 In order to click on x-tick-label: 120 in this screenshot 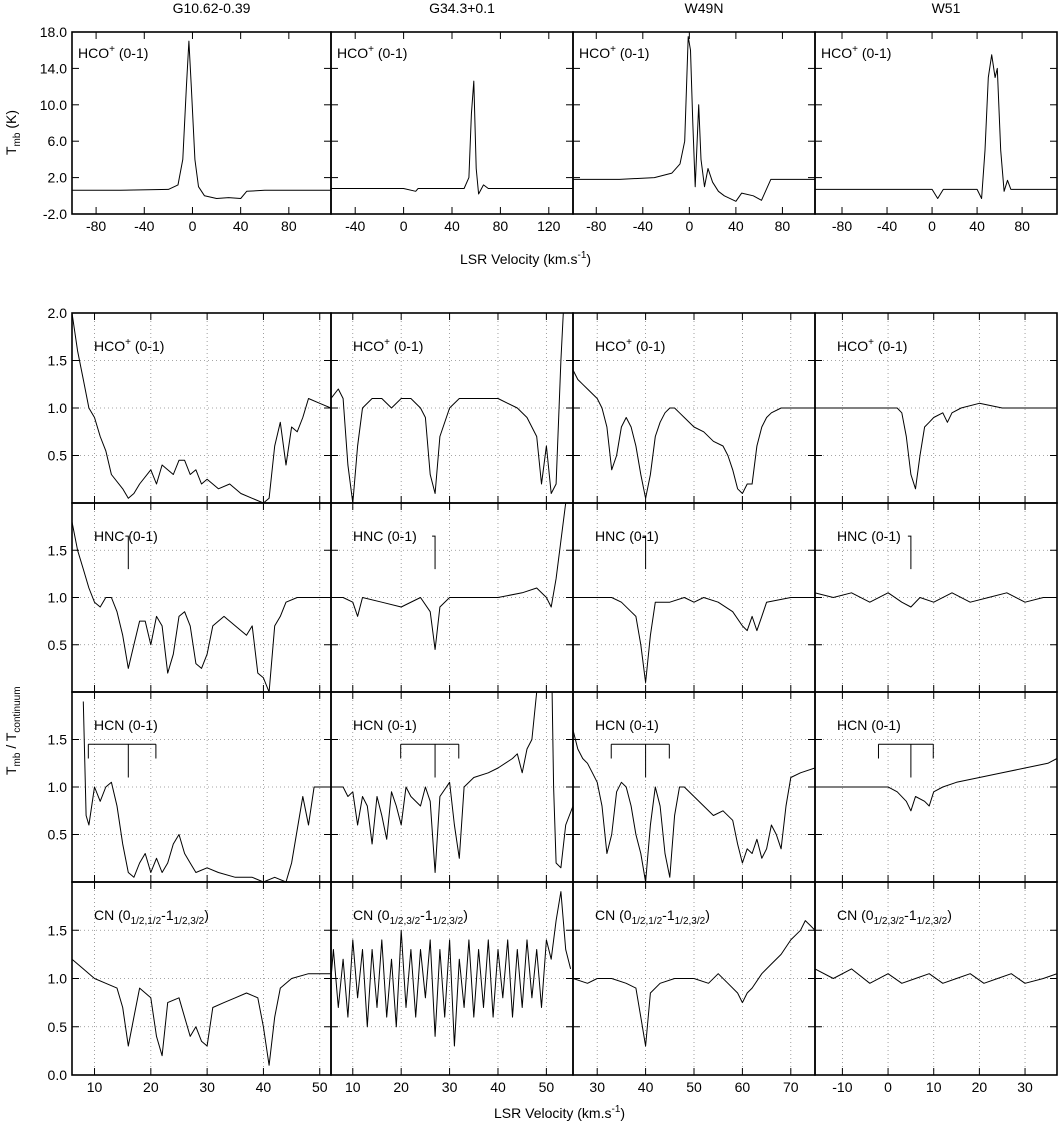, I will do `click(549, 226)`.